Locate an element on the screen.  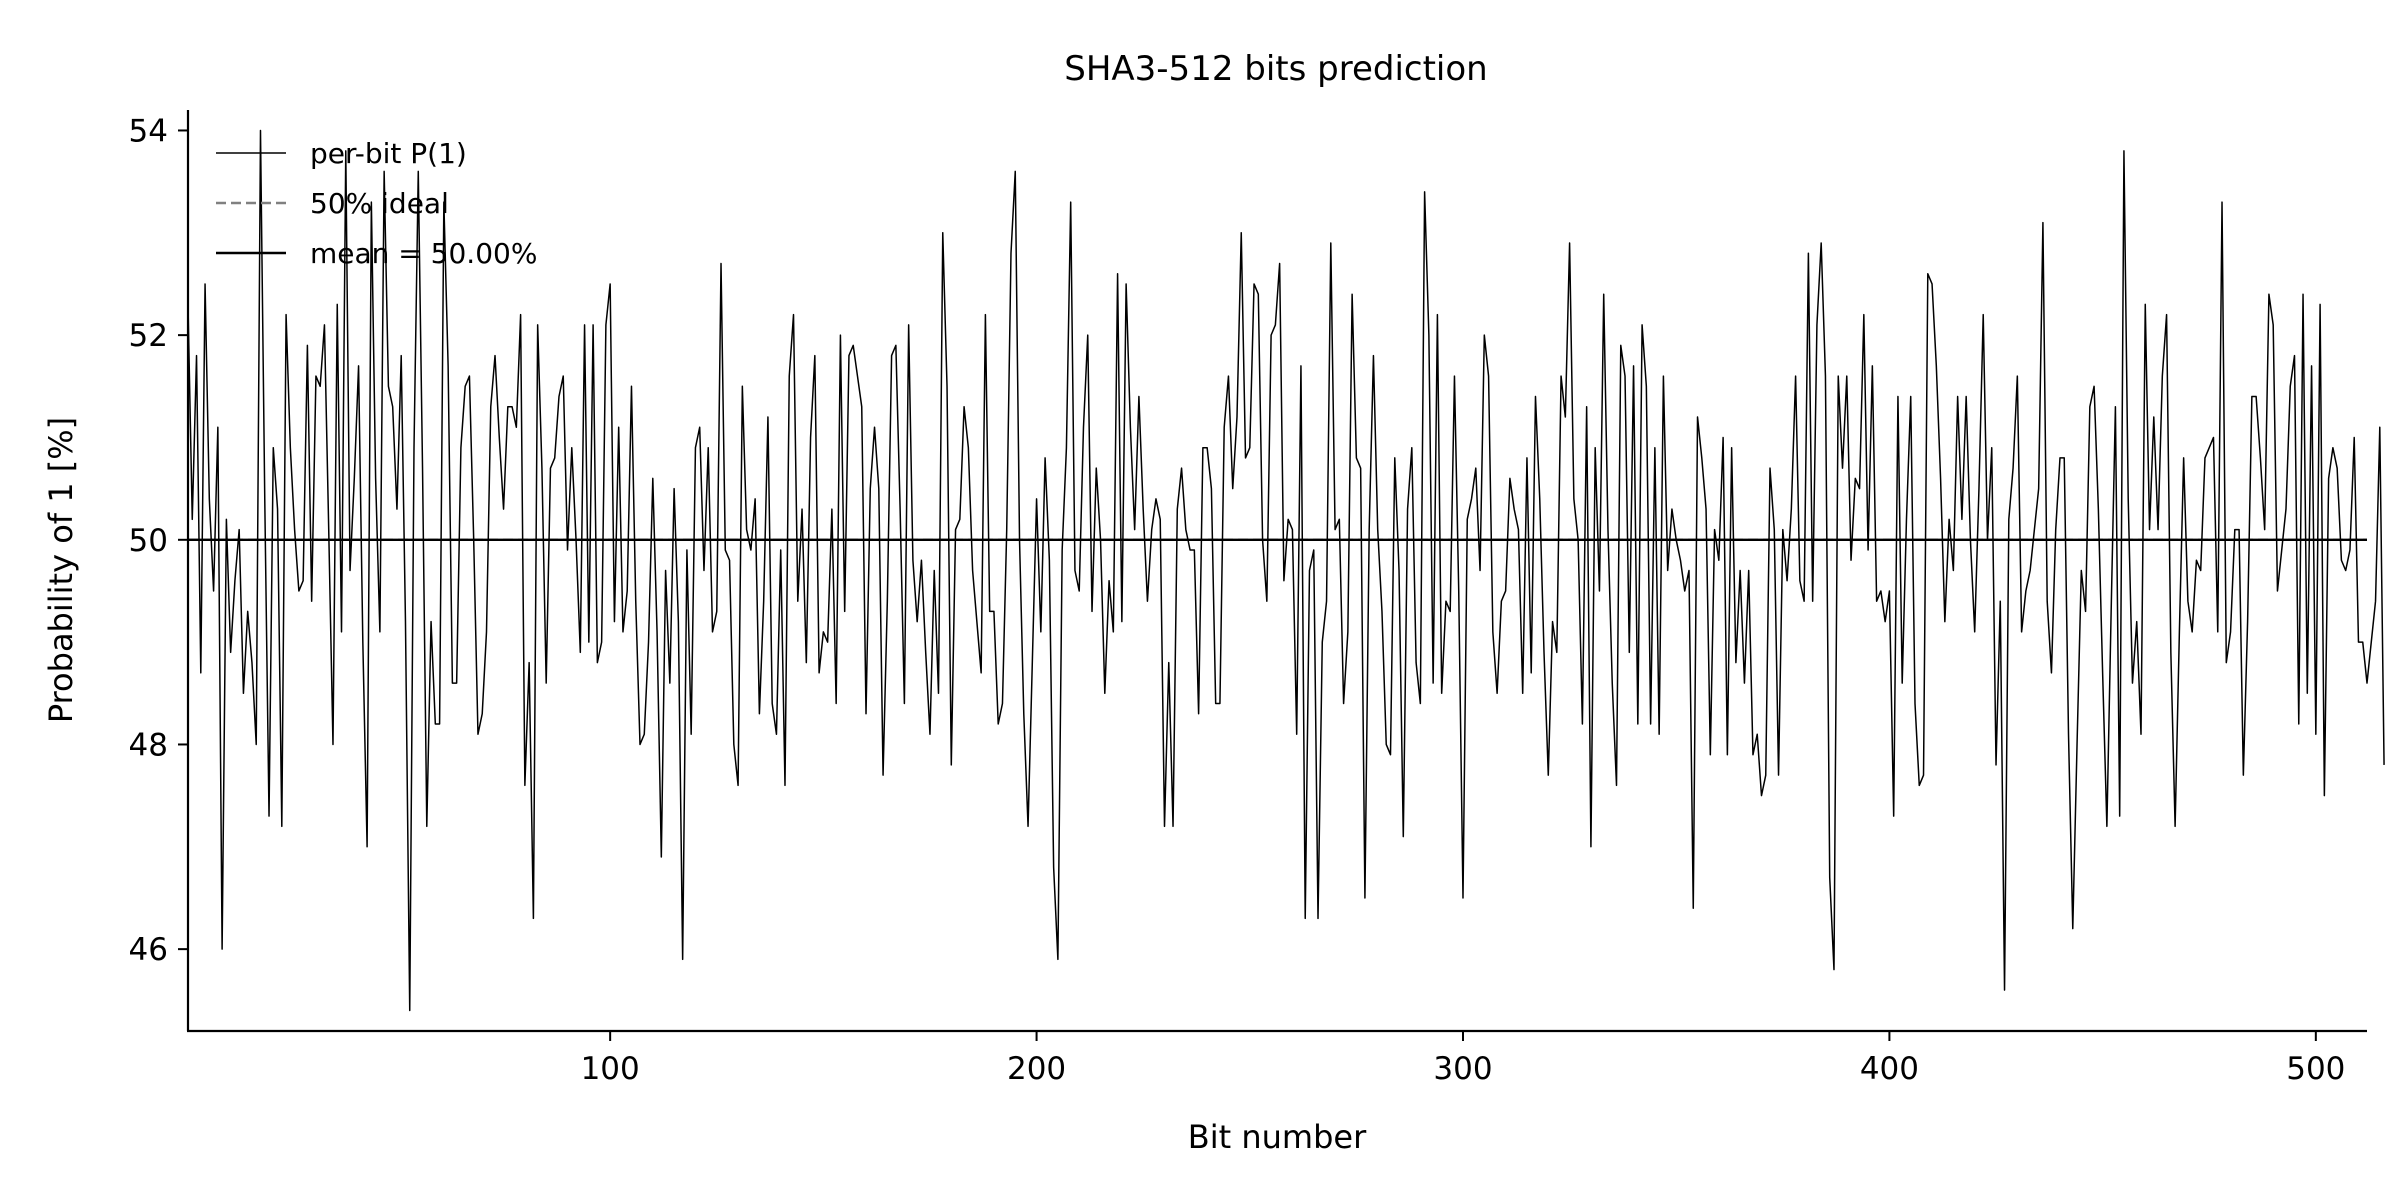
y-tick-label-54: 54 is located at coordinates (148, 131).